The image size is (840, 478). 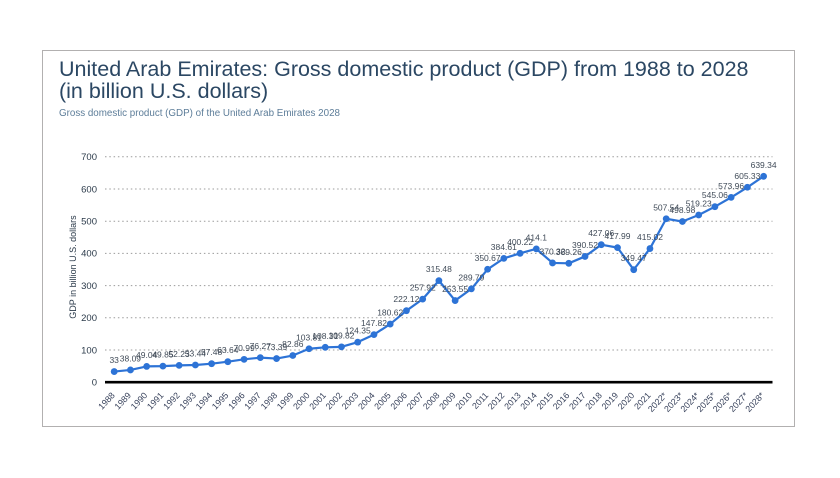 What do you see at coordinates (261, 346) in the screenshot?
I see `svg-text: 76.27` at bounding box center [261, 346].